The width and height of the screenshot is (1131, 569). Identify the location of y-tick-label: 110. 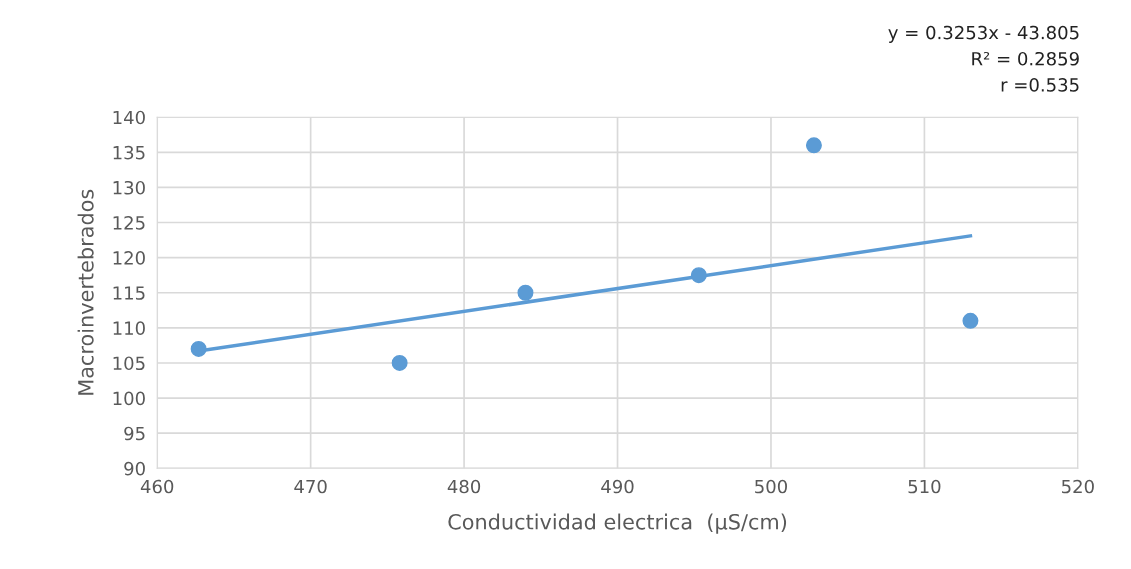
(129, 328).